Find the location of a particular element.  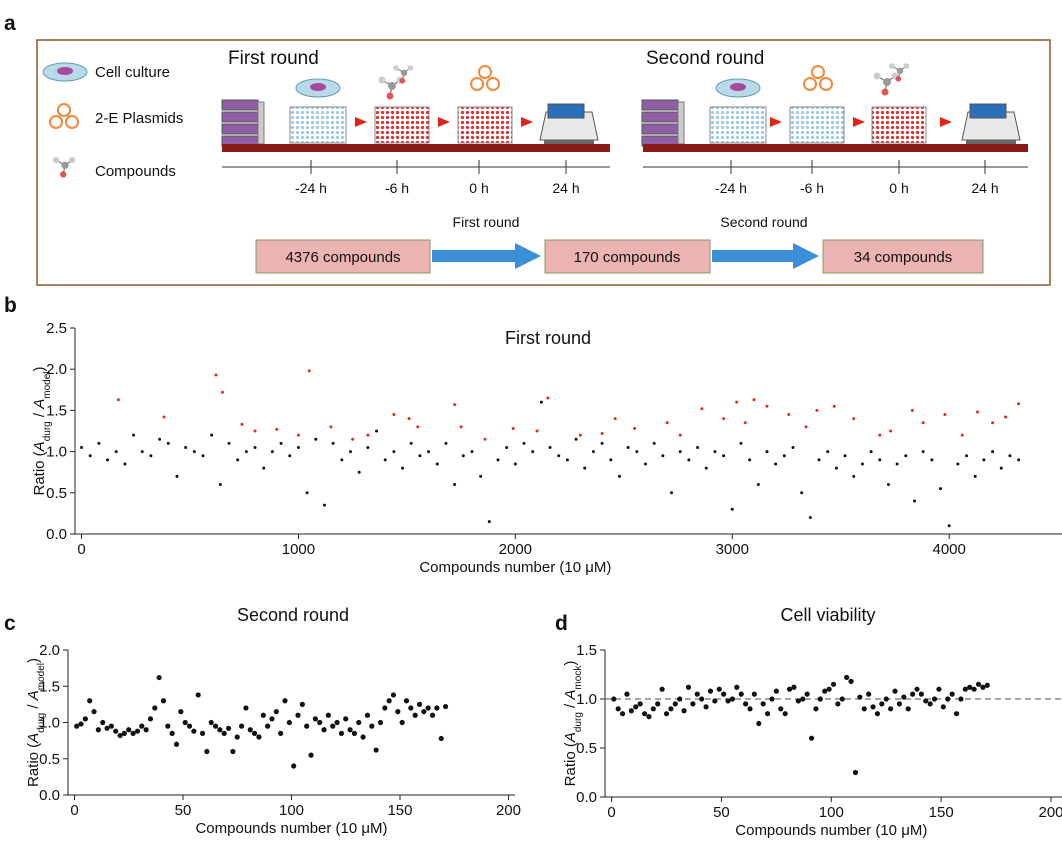

timepoint: -24 h is located at coordinates (311, 188).